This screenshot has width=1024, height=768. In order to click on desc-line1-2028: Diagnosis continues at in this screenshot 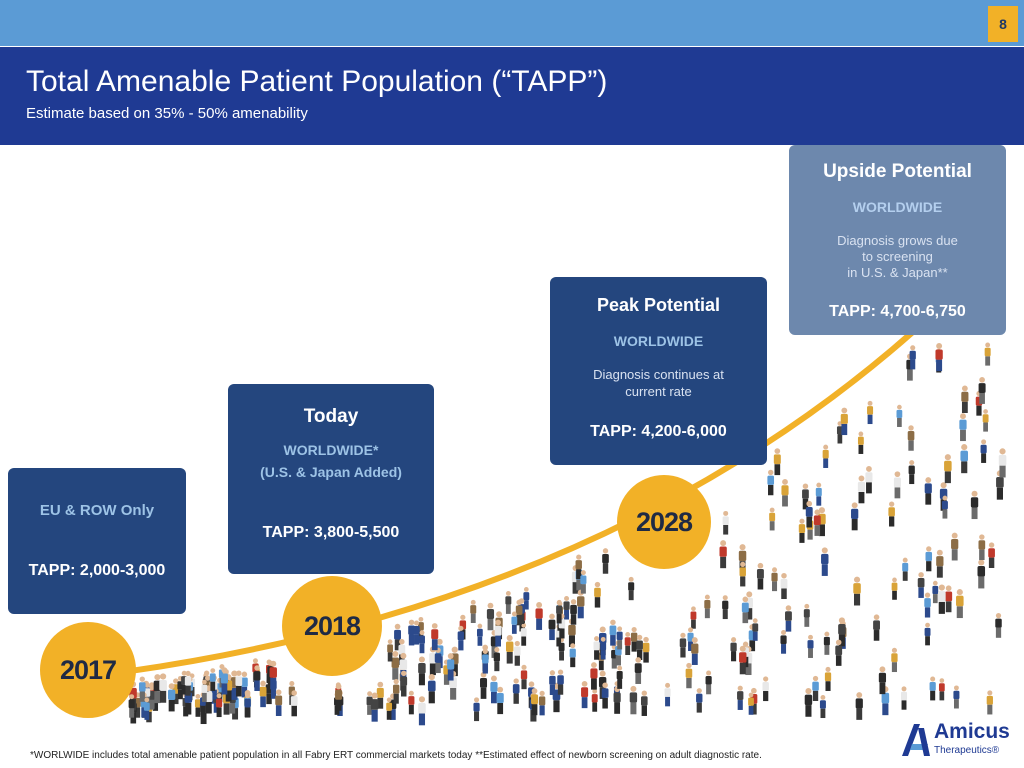, I will do `click(658, 374)`.